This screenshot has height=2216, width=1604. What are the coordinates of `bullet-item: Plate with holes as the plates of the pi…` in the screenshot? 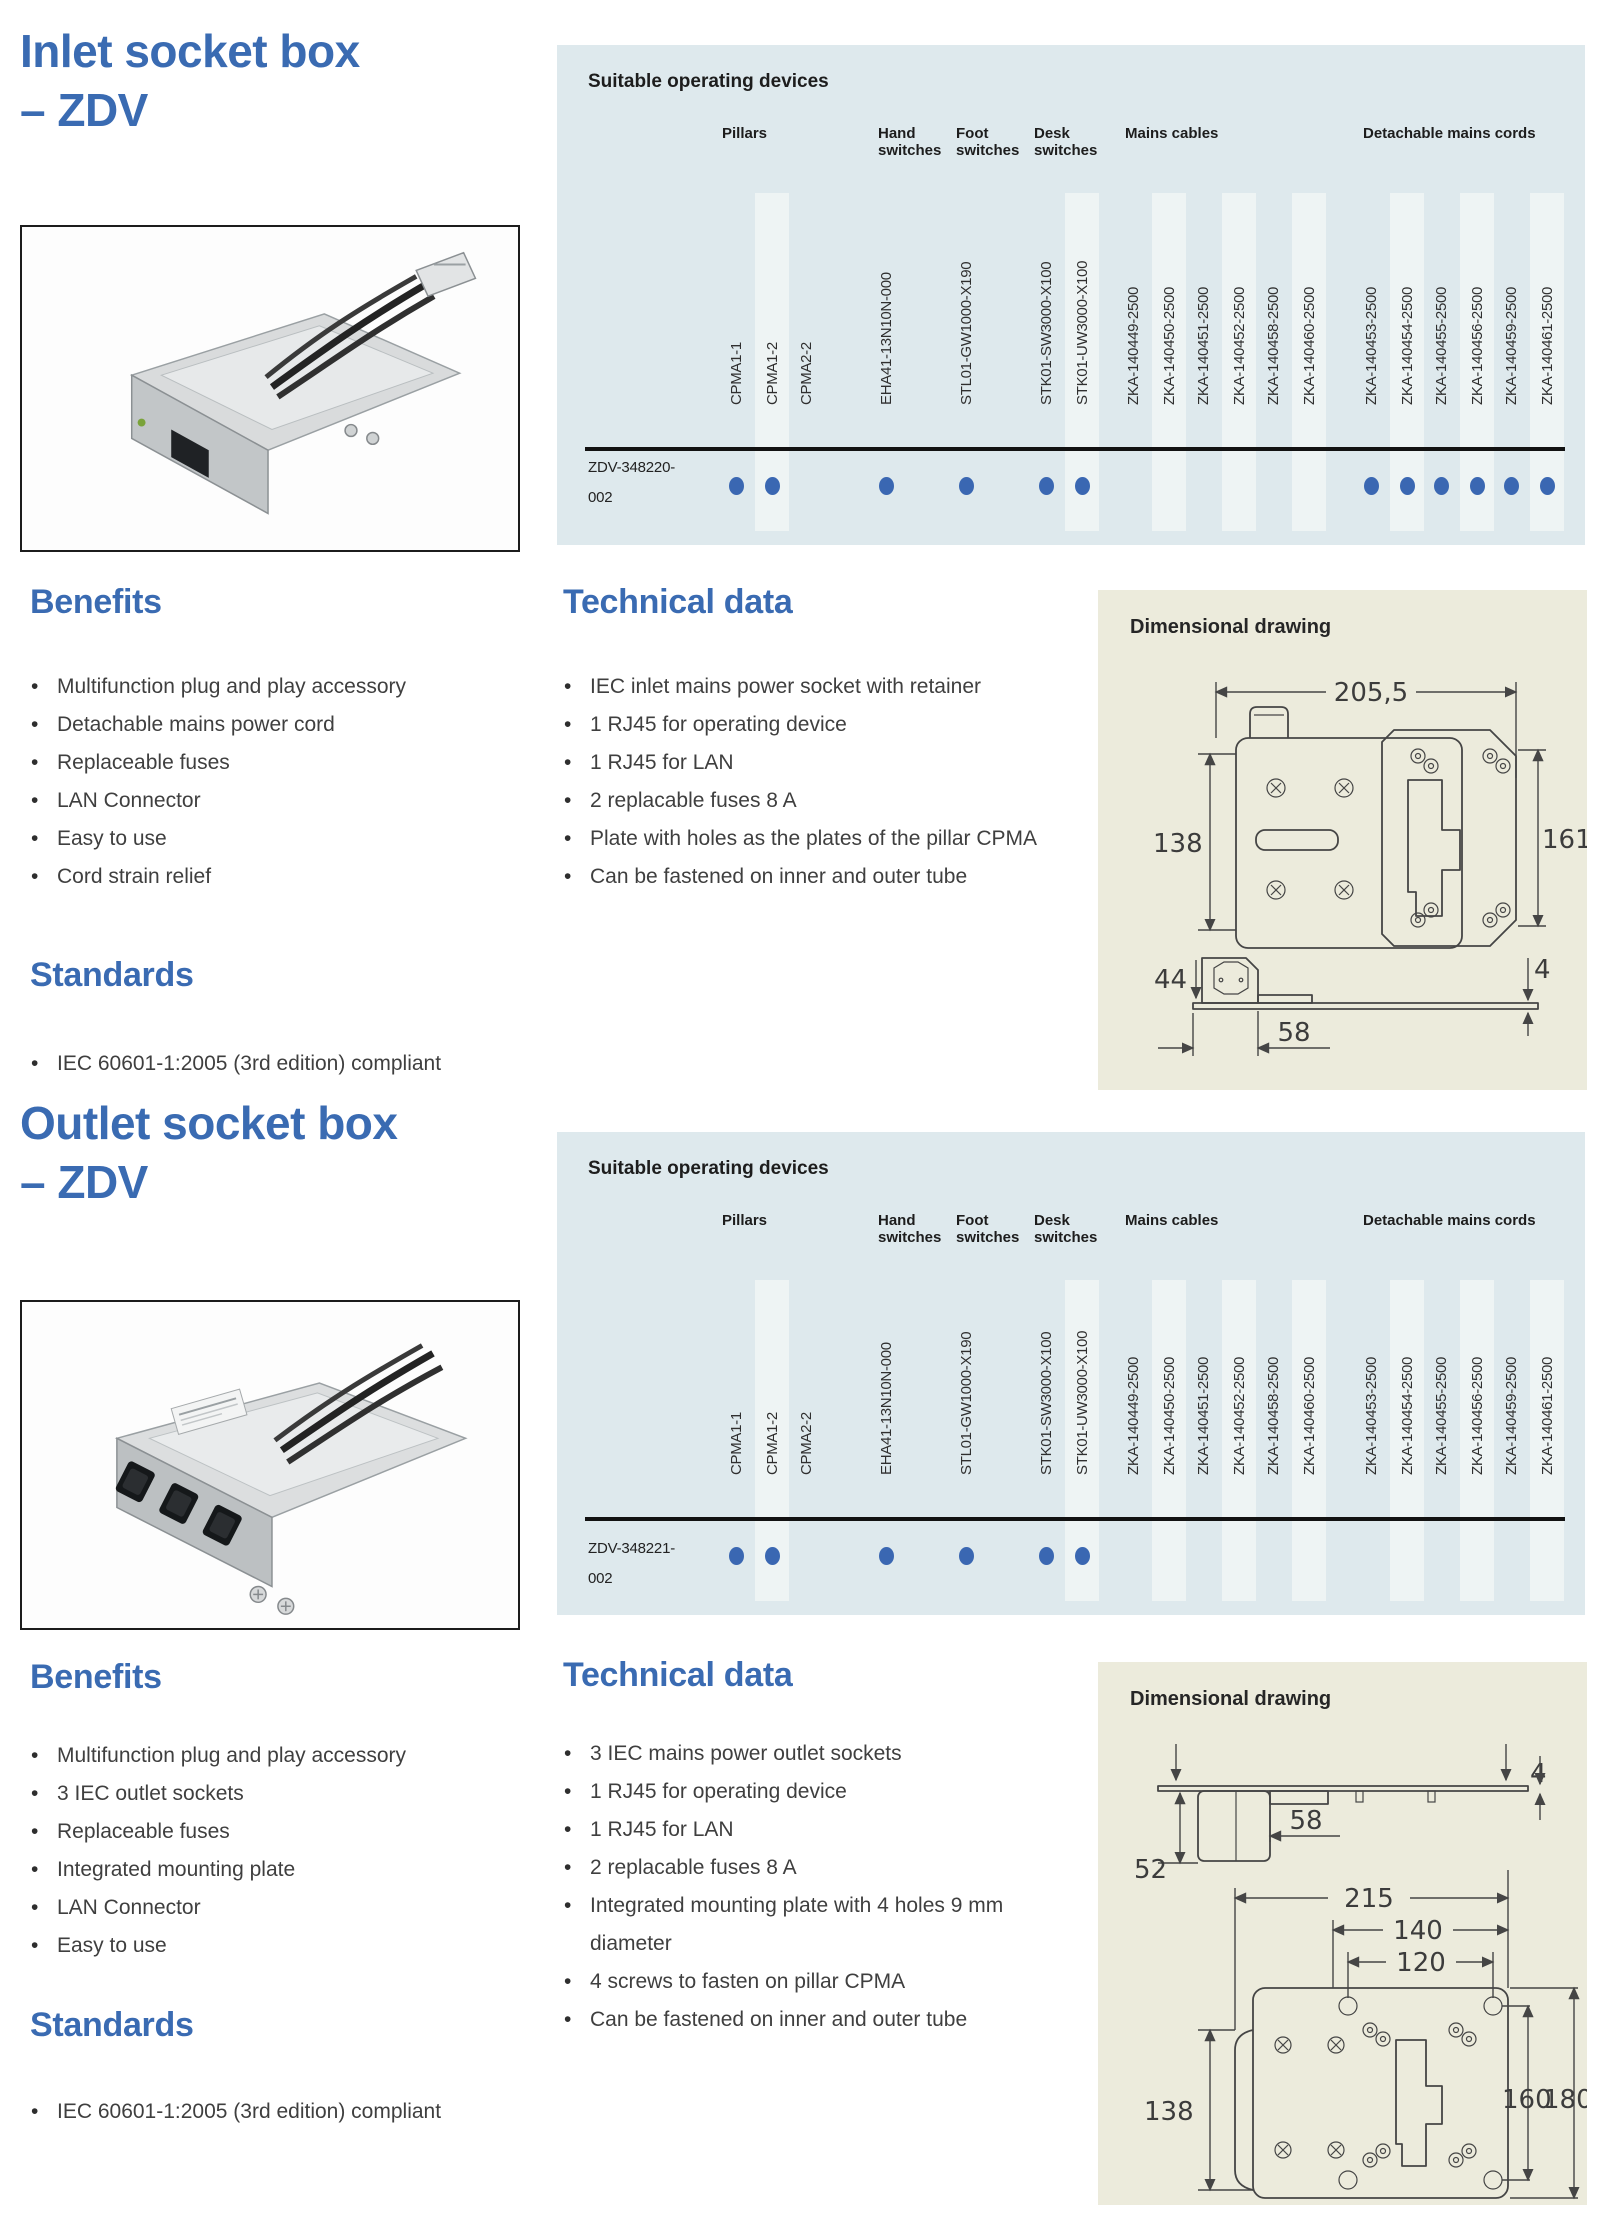 It's located at (809, 839).